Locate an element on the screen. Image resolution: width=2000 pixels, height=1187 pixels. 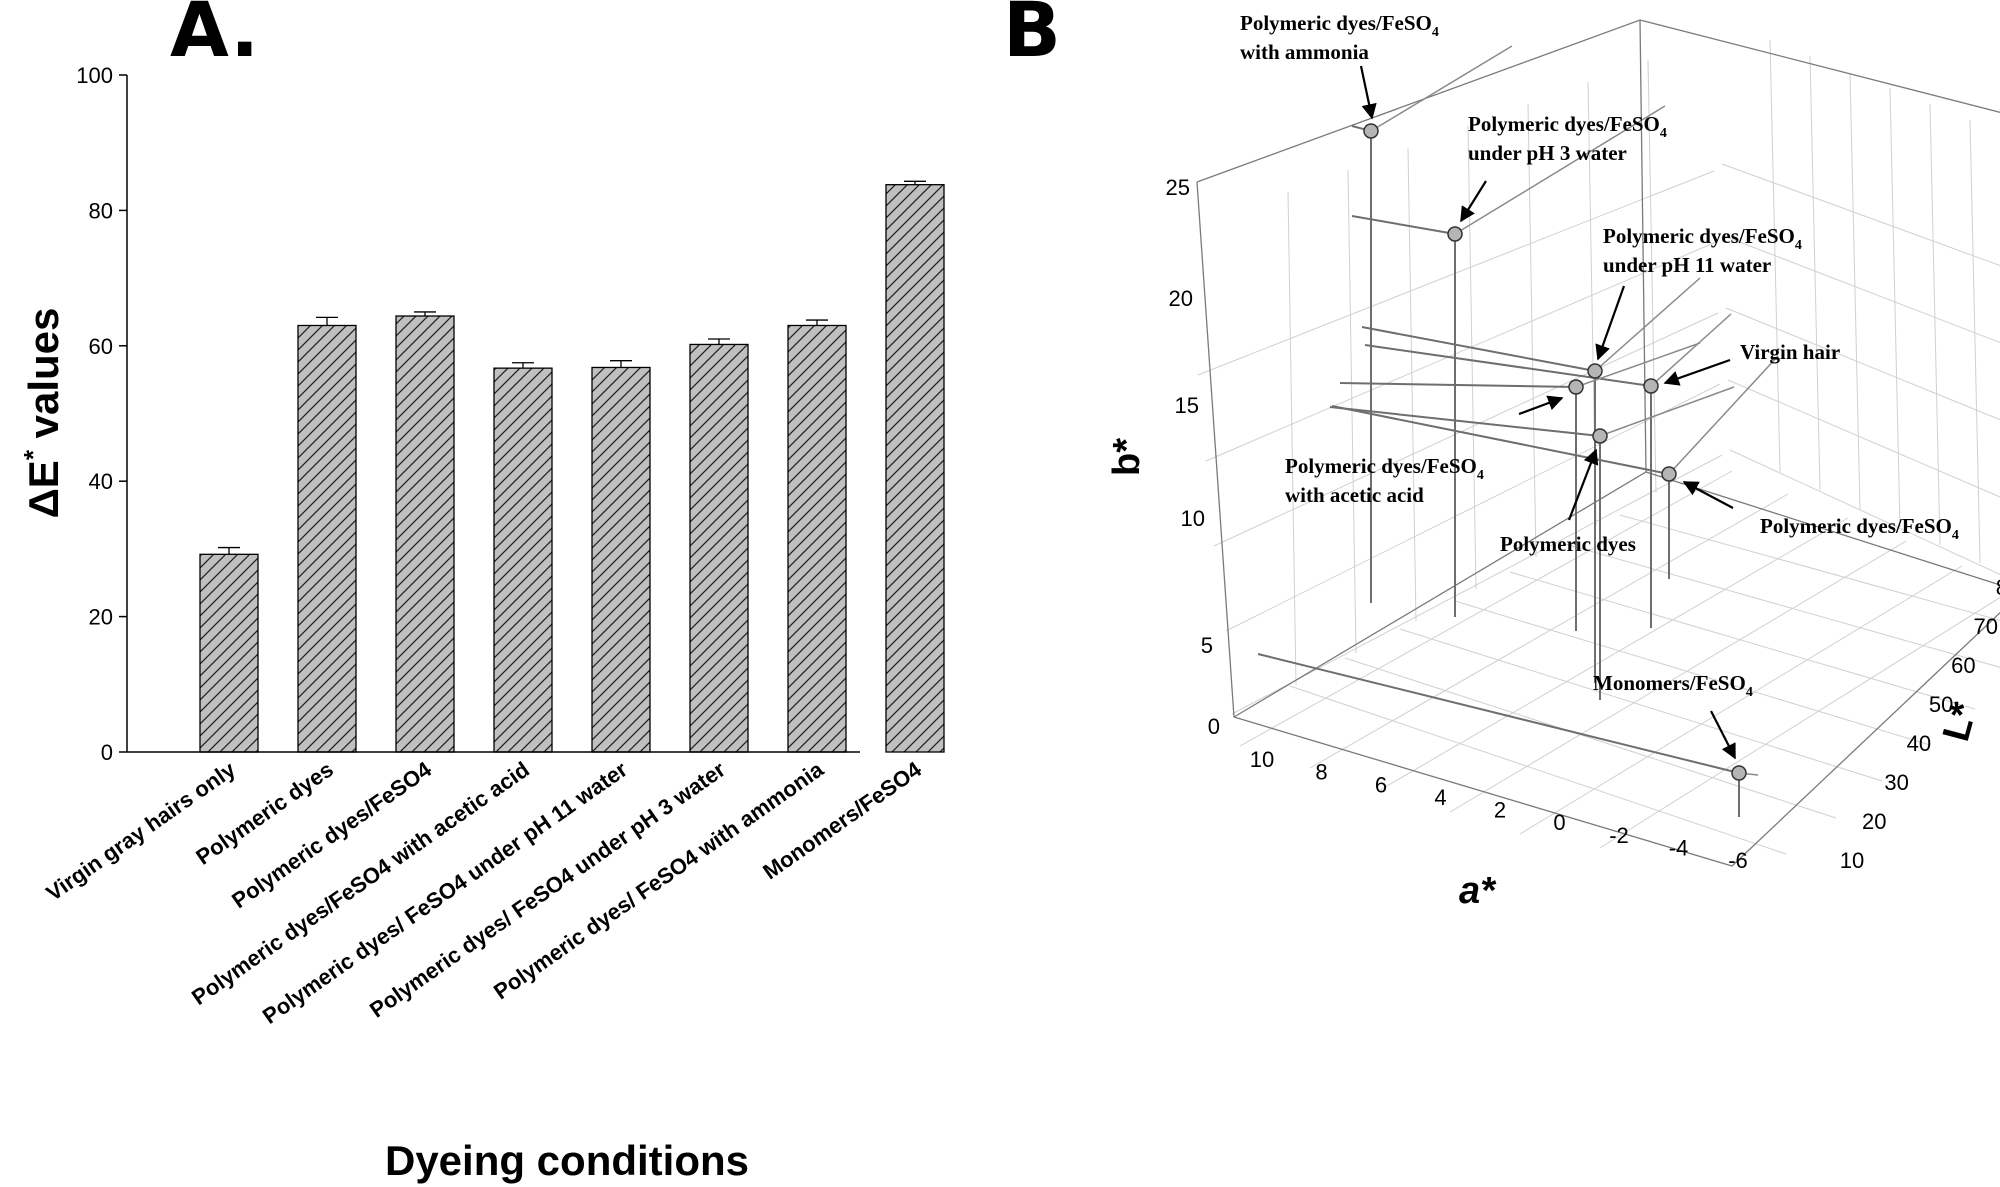
a-tick-label: 0 is located at coordinates (1559, 822).